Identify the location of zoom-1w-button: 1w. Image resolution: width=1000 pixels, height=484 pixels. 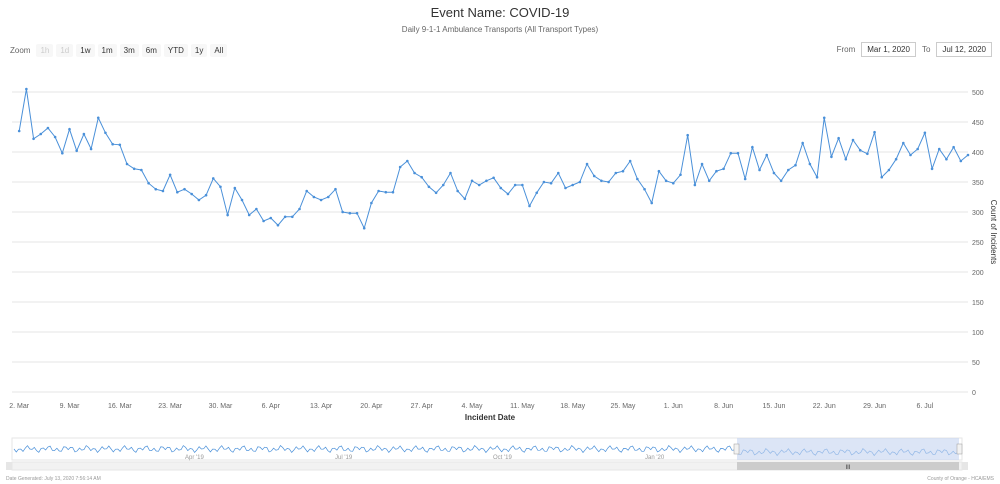
(85, 50).